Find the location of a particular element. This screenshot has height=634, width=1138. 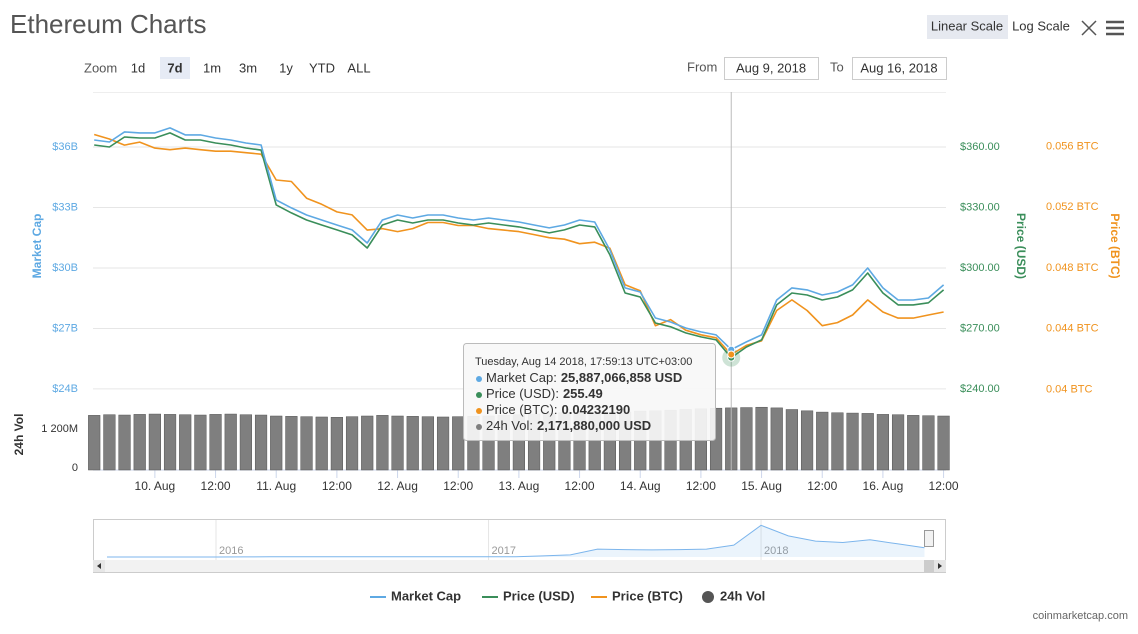

navigator-line is located at coordinates (516, 541).